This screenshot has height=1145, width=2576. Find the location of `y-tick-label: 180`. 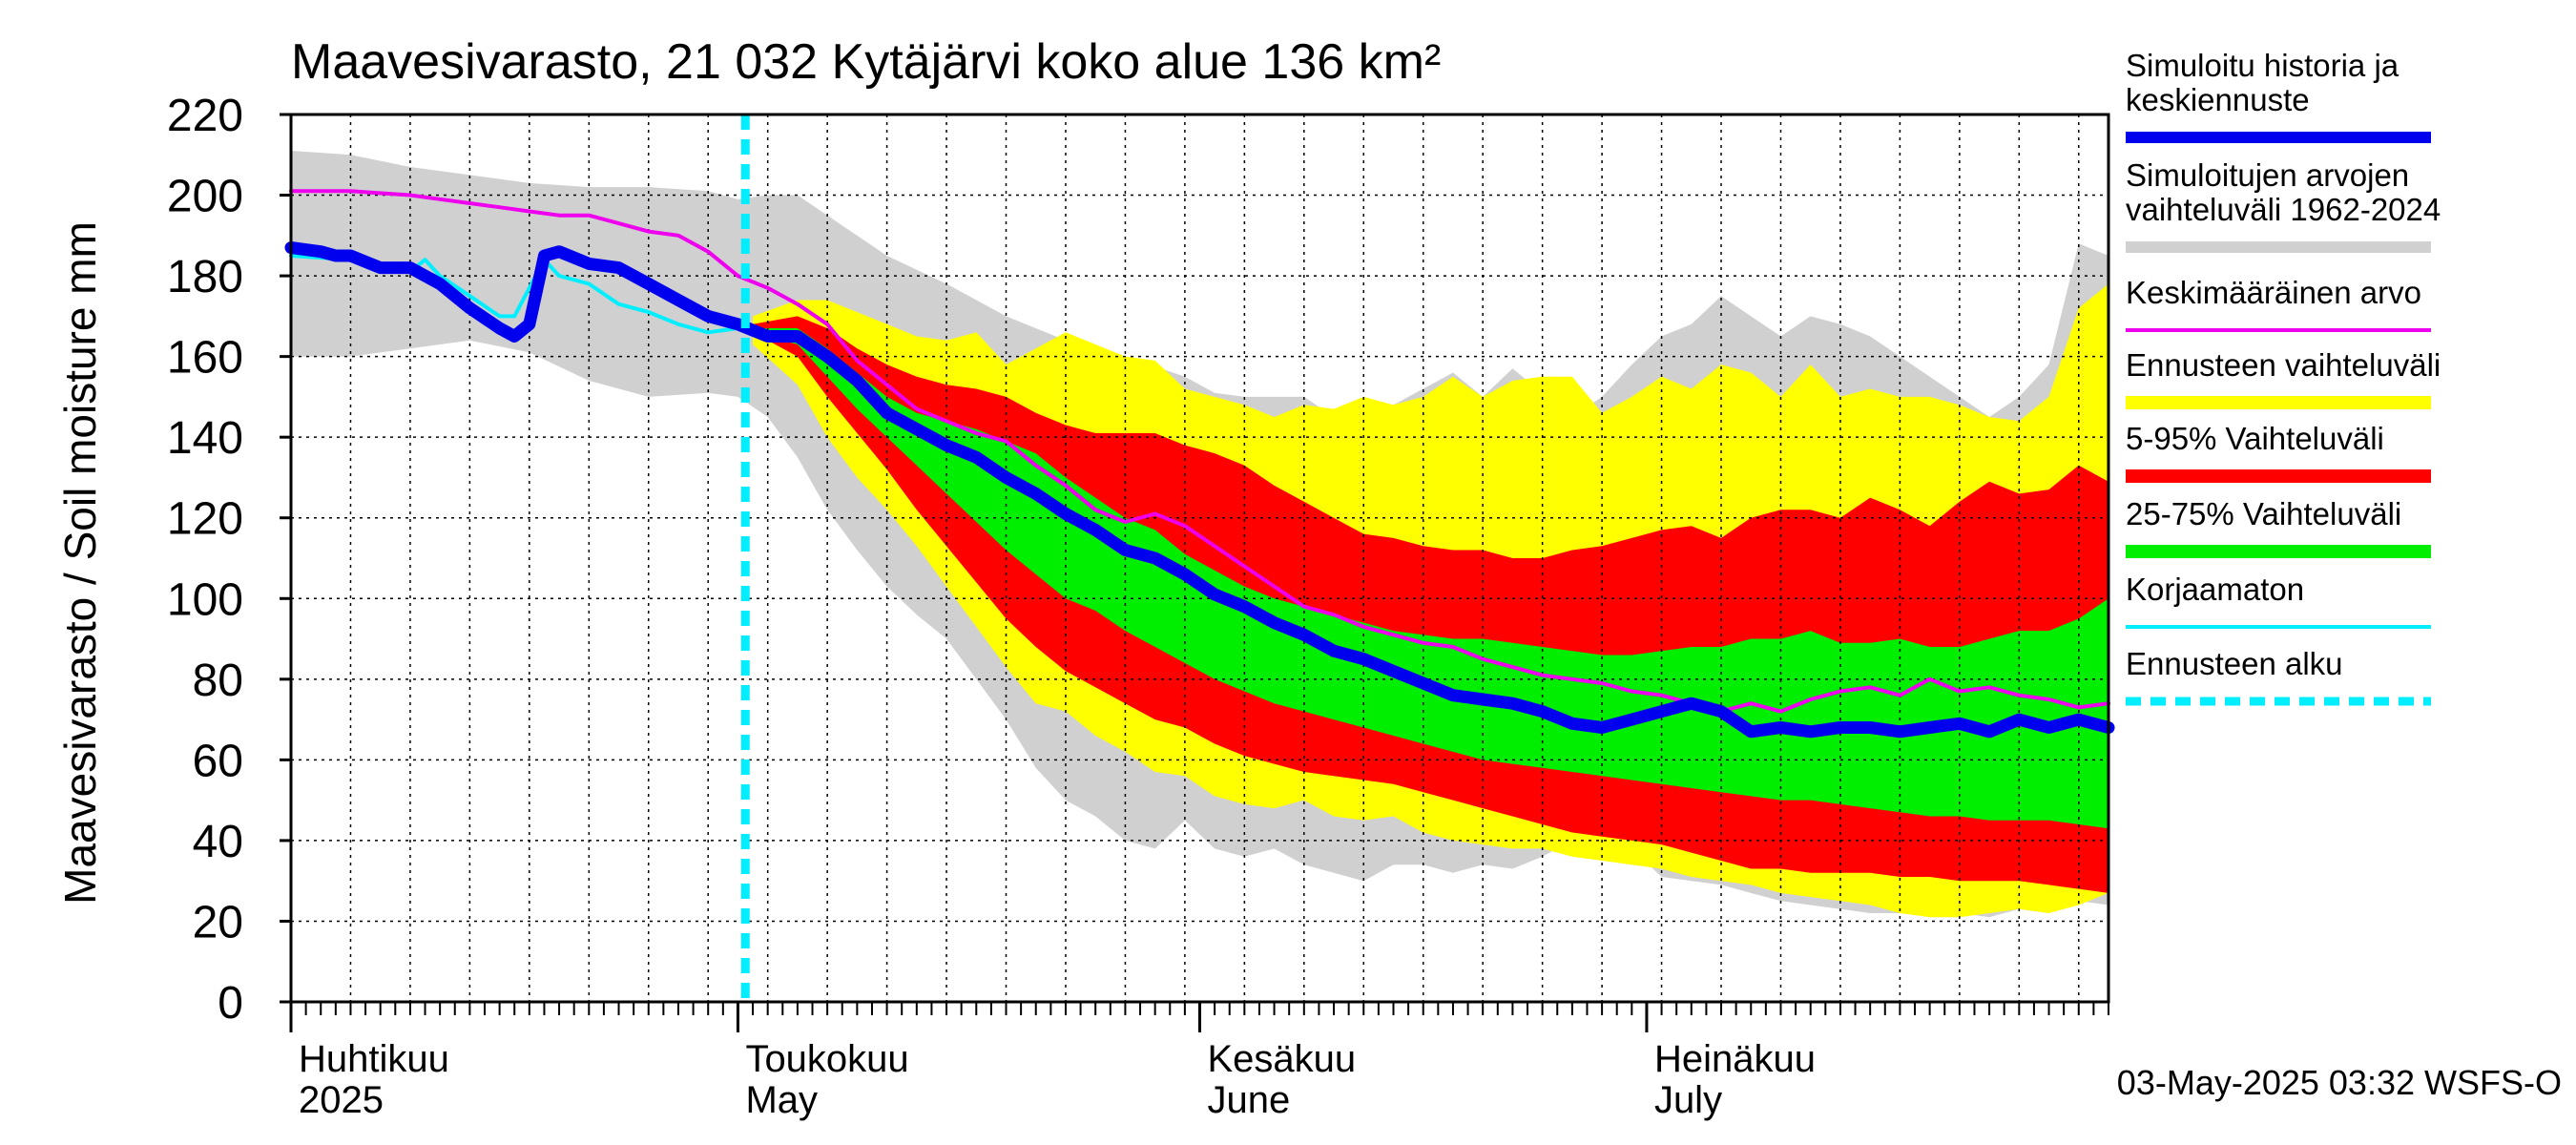

y-tick-label: 180 is located at coordinates (205, 277).